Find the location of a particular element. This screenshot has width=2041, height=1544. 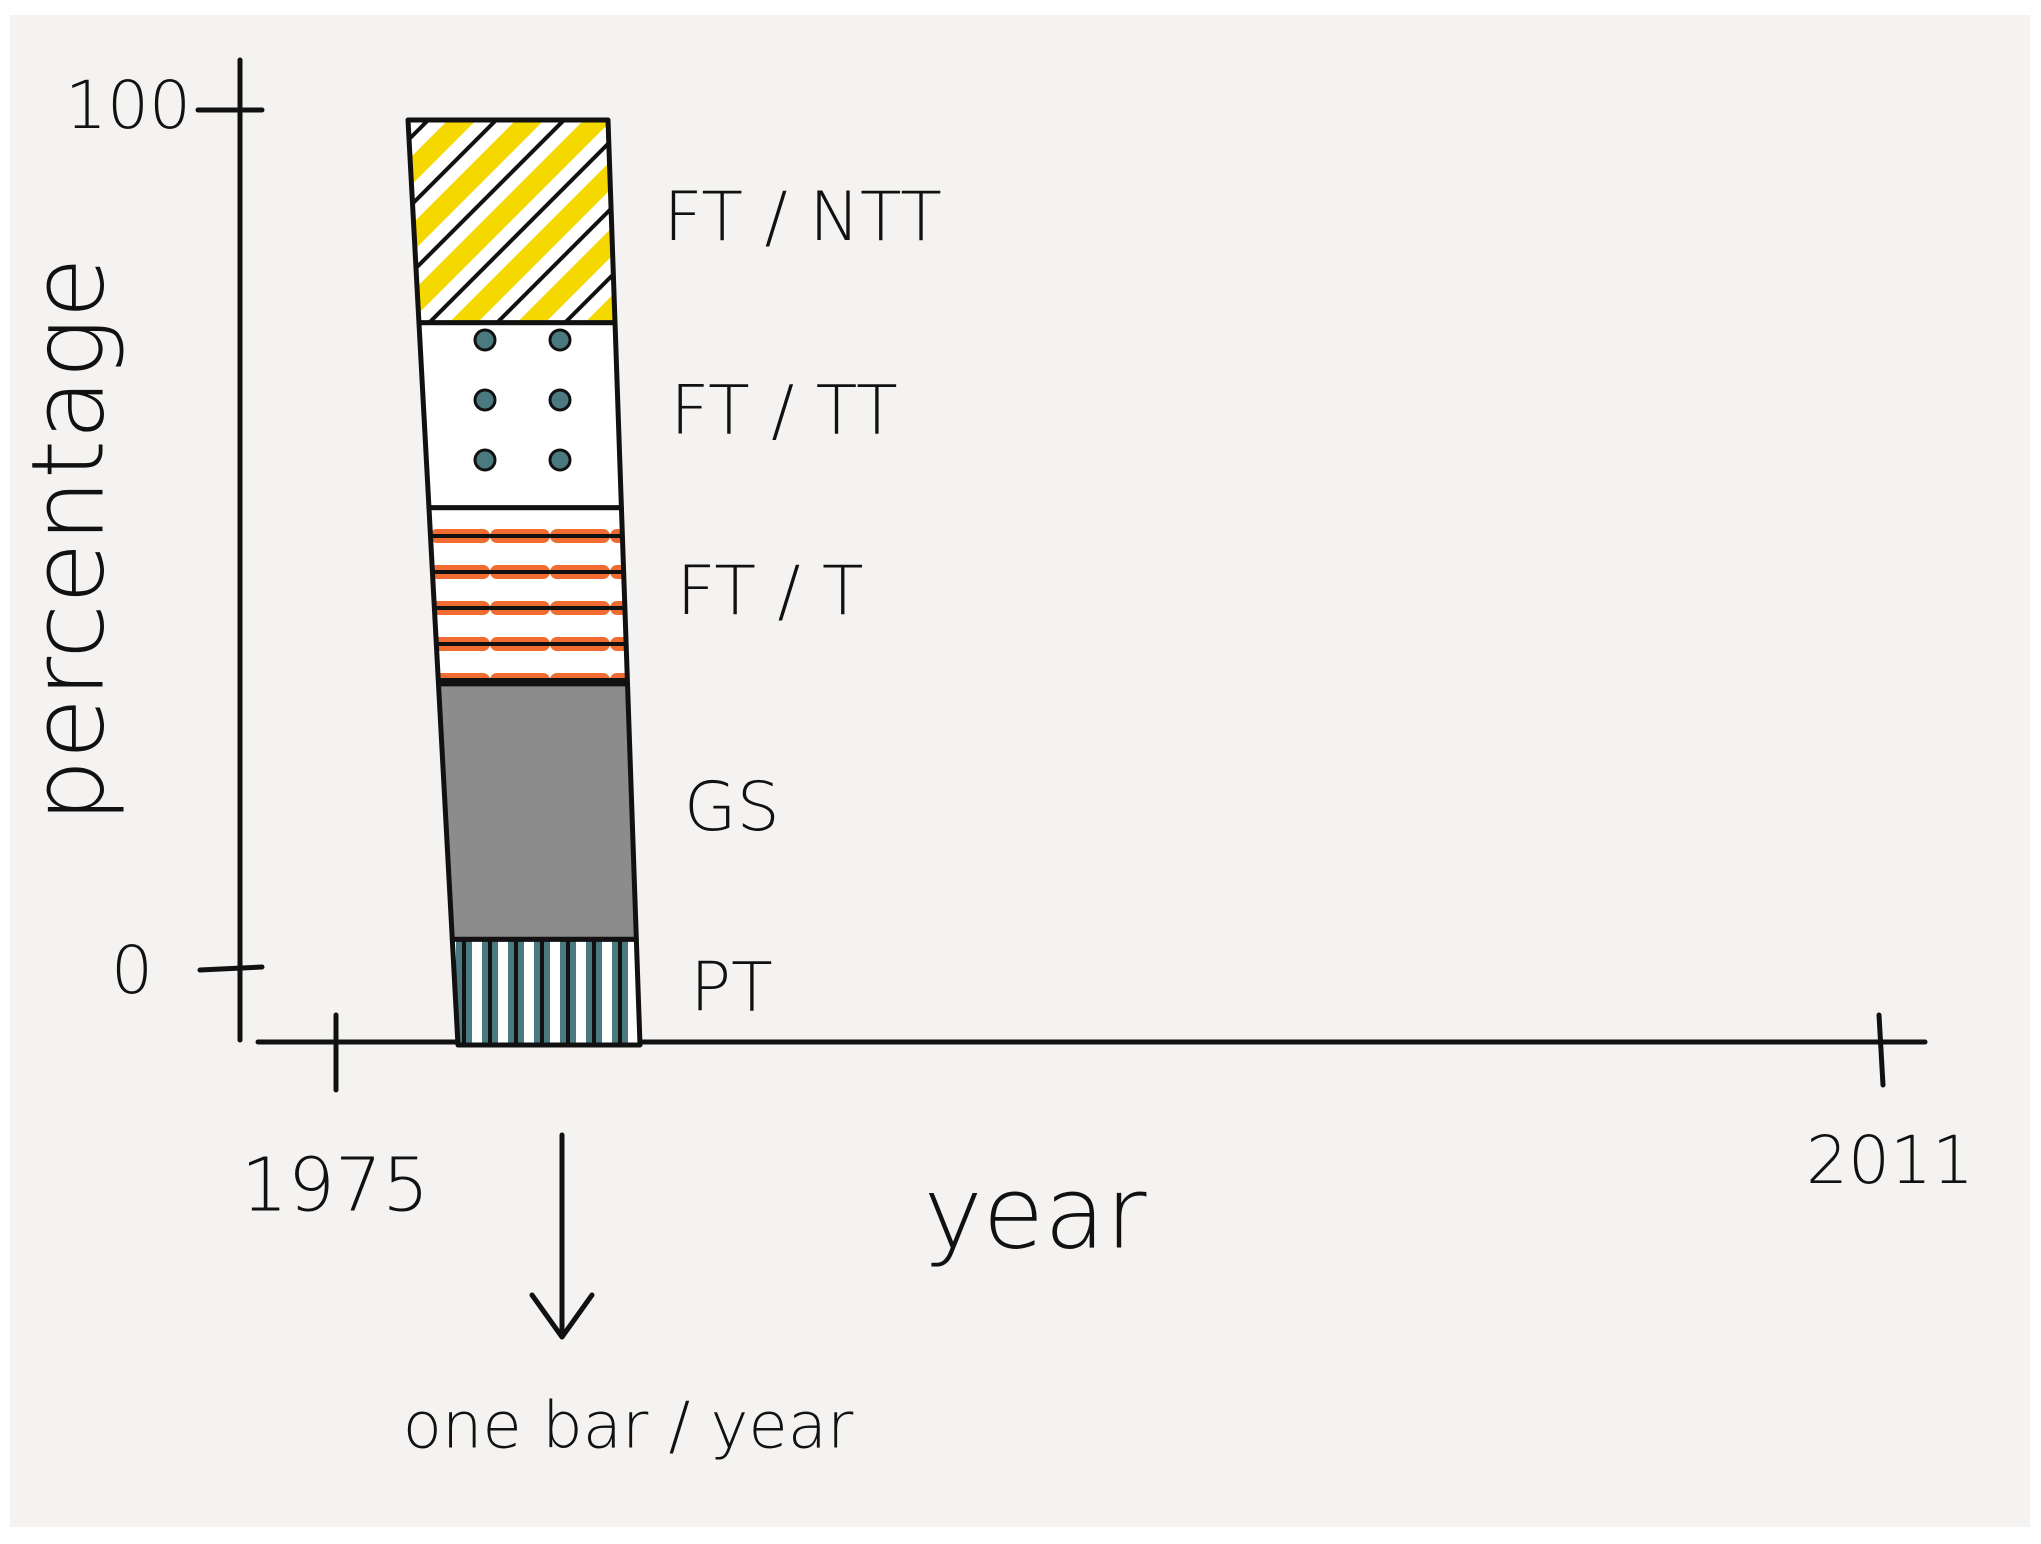

y-tick-label-100: 100 is located at coordinates (128, 105).